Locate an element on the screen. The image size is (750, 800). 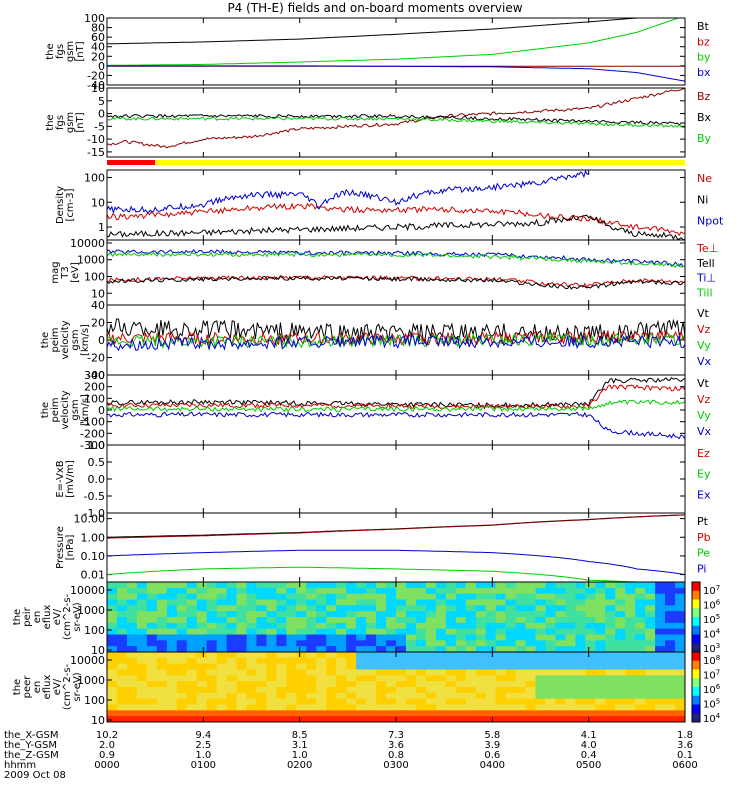
panel-frame is located at coordinates (396, 547).